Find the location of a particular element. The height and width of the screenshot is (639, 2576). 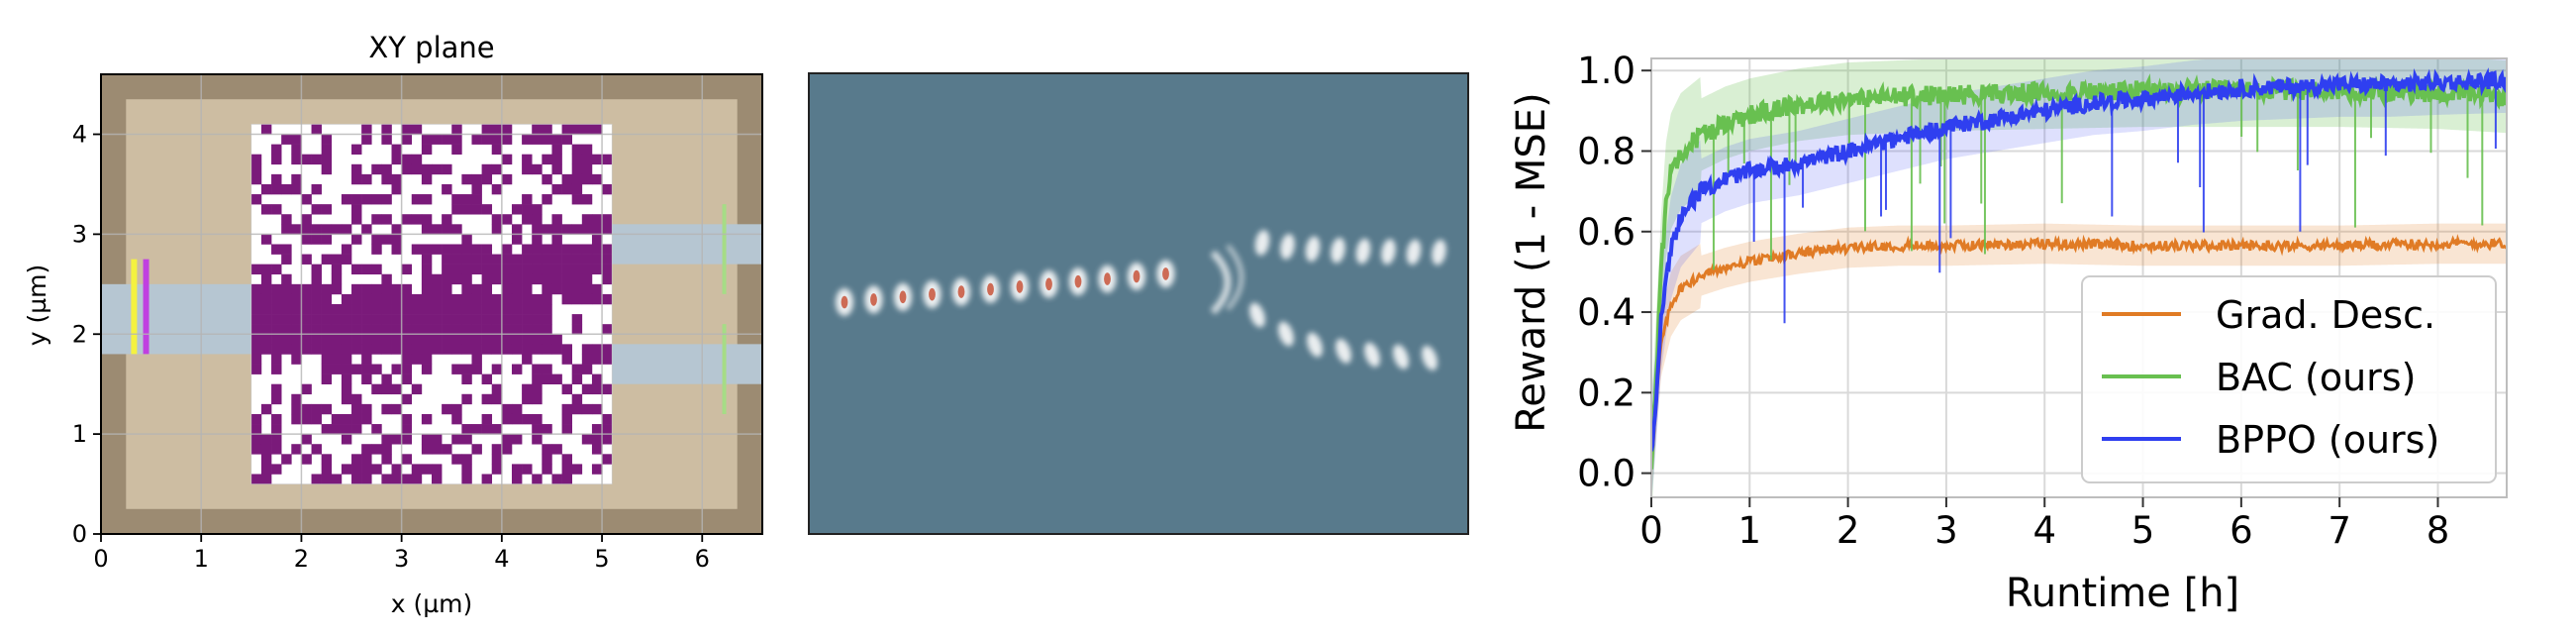

xy-plane-title: XY plane is located at coordinates (431, 47).